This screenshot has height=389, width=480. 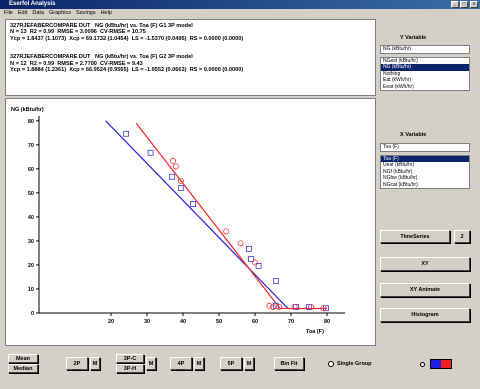 What do you see at coordinates (130, 358) in the screenshot?
I see `3pc-button: 3P-C` at bounding box center [130, 358].